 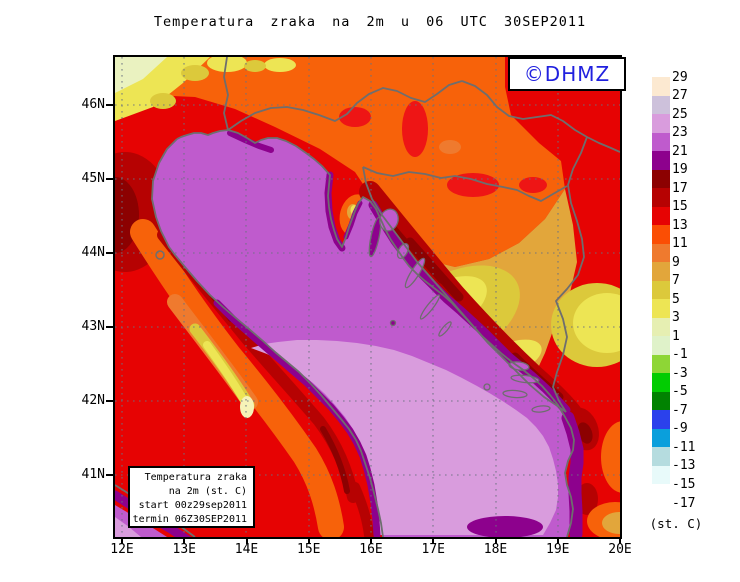 What do you see at coordinates (684, 466) in the screenshot?
I see `colorbar-tick-label: -13` at bounding box center [684, 466].